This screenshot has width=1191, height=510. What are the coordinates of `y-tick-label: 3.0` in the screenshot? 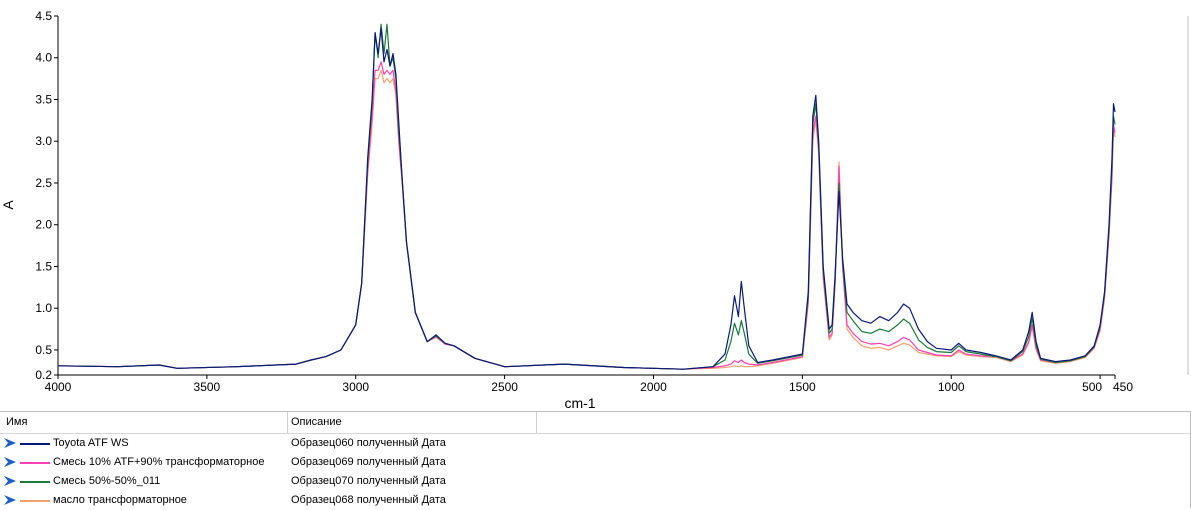 It's located at (43, 141).